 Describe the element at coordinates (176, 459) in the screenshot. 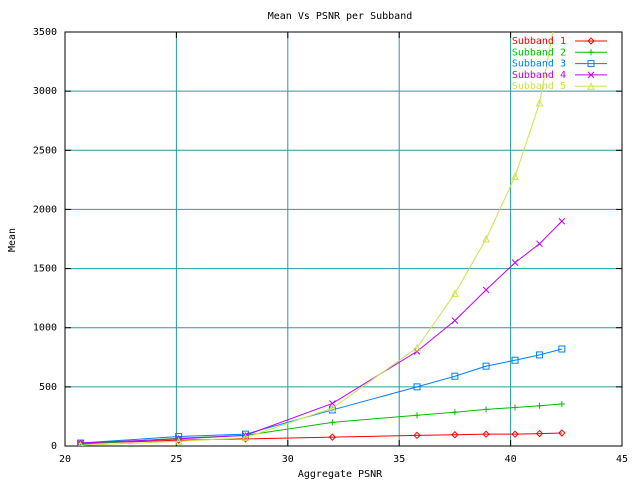

I see `x-tick-label: 25` at that location.